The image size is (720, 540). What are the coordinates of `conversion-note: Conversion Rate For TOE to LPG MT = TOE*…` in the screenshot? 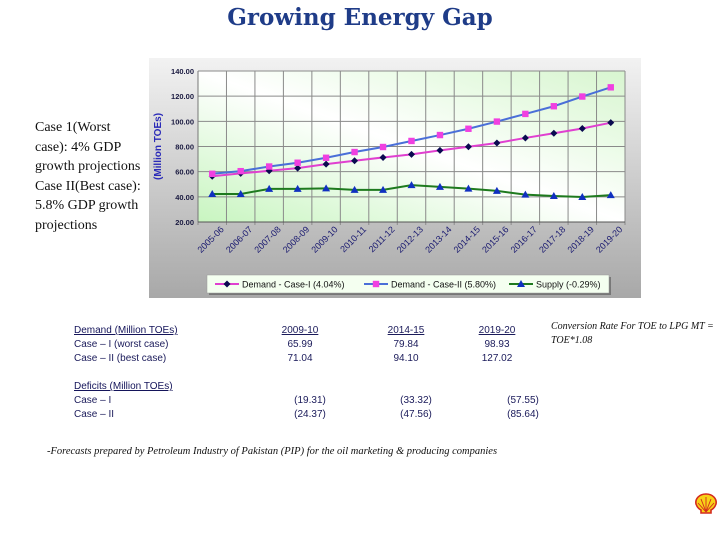 It's located at (632, 333).